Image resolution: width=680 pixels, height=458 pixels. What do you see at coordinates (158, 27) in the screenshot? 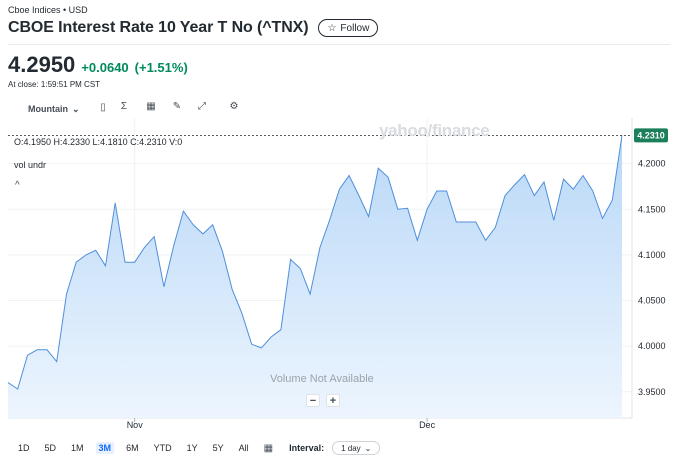
I see `page-title: CBOE Interest Rate 10 Year T No (^TNX)` at bounding box center [158, 27].